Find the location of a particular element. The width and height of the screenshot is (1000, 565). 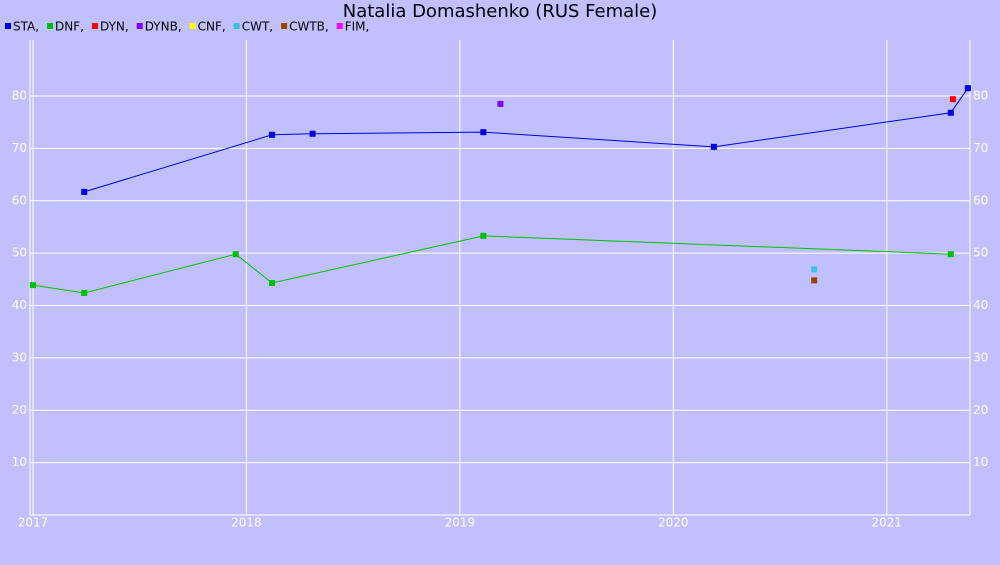

y-tick-label: 30 is located at coordinates (19, 357).